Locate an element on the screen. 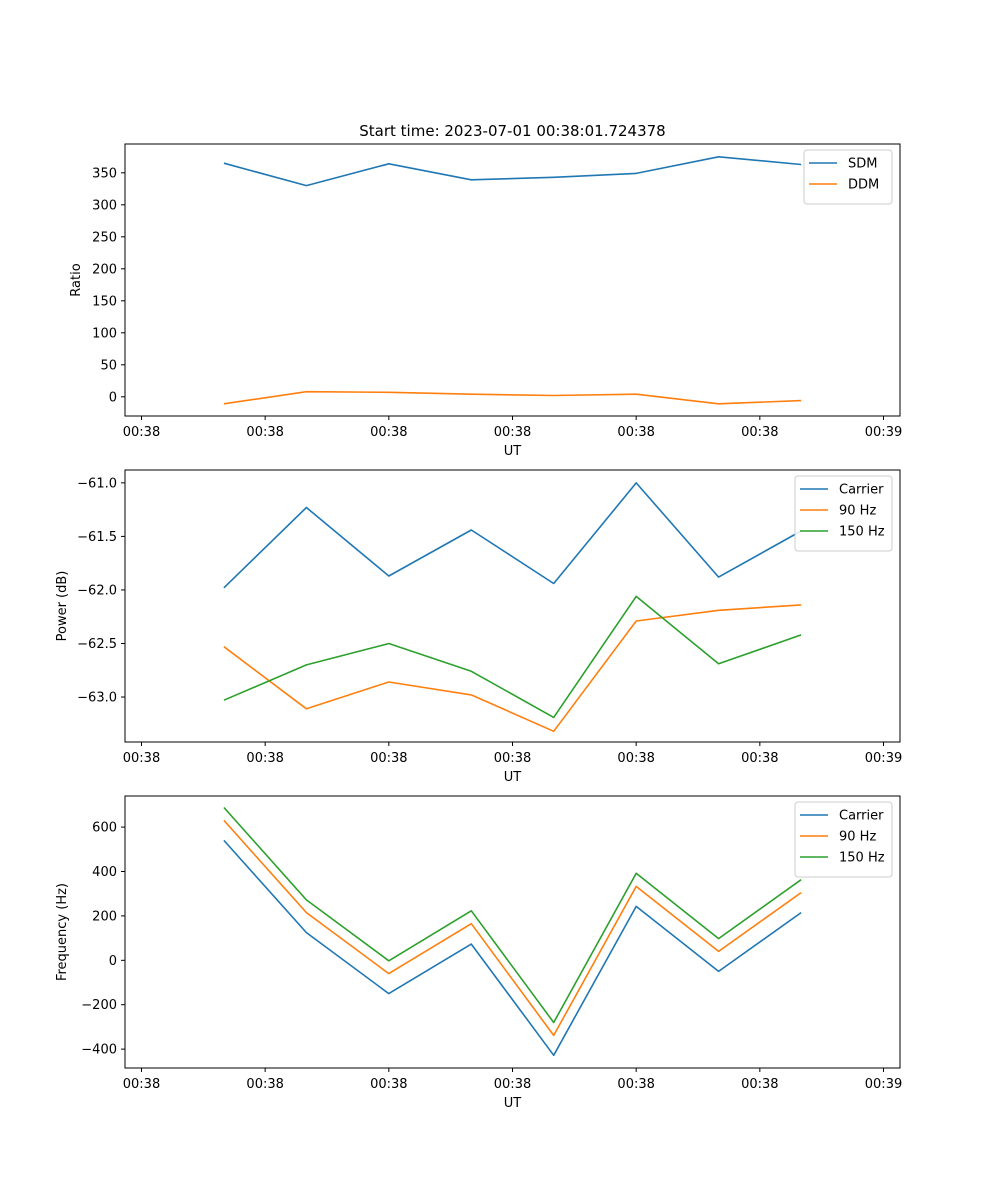 The height and width of the screenshot is (1200, 1000). y-tick-label: 100 is located at coordinates (104, 333).